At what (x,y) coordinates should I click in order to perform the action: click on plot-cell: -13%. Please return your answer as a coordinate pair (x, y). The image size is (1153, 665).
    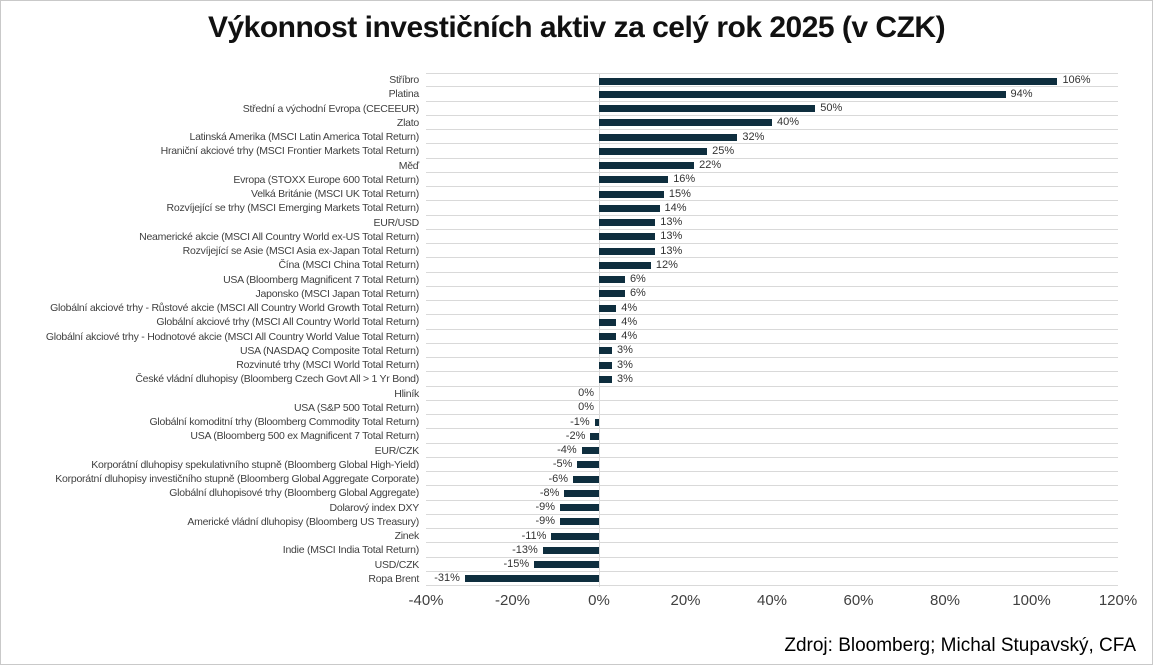
    Looking at the image, I should click on (772, 550).